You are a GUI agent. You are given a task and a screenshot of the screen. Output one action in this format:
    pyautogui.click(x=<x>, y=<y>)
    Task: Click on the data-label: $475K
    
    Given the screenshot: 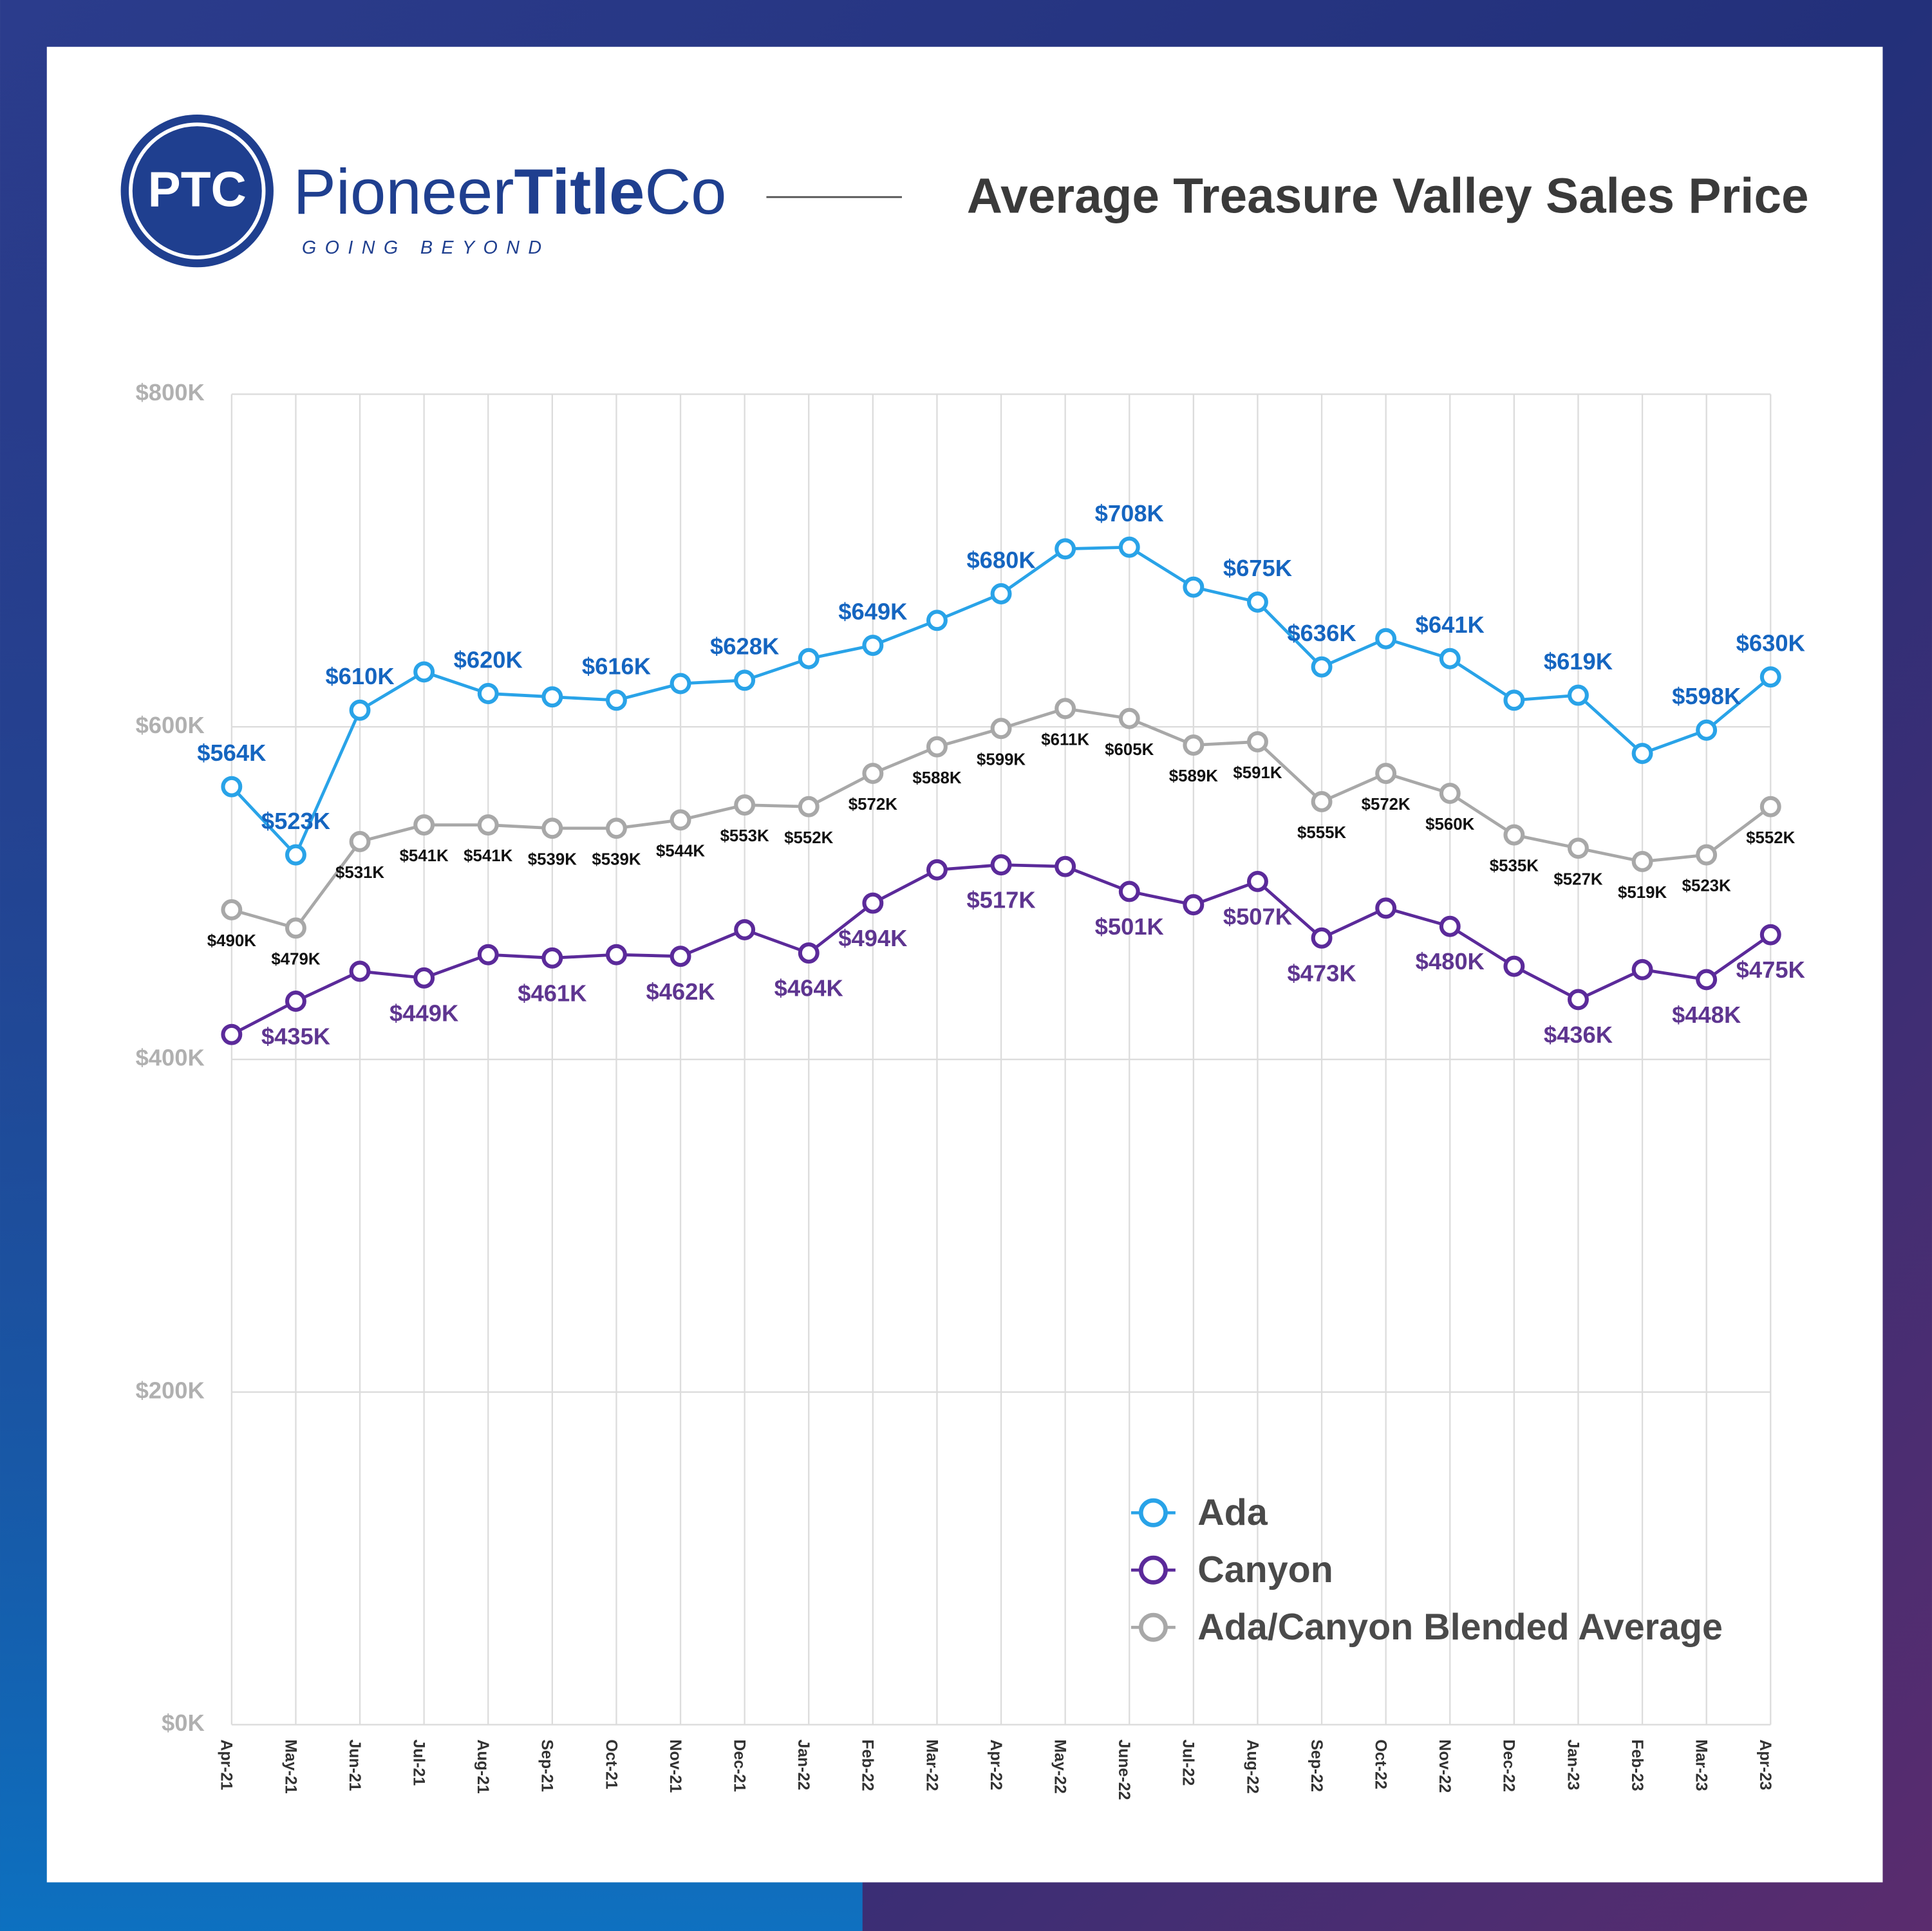 What is the action you would take?
    pyautogui.click(x=1771, y=970)
    